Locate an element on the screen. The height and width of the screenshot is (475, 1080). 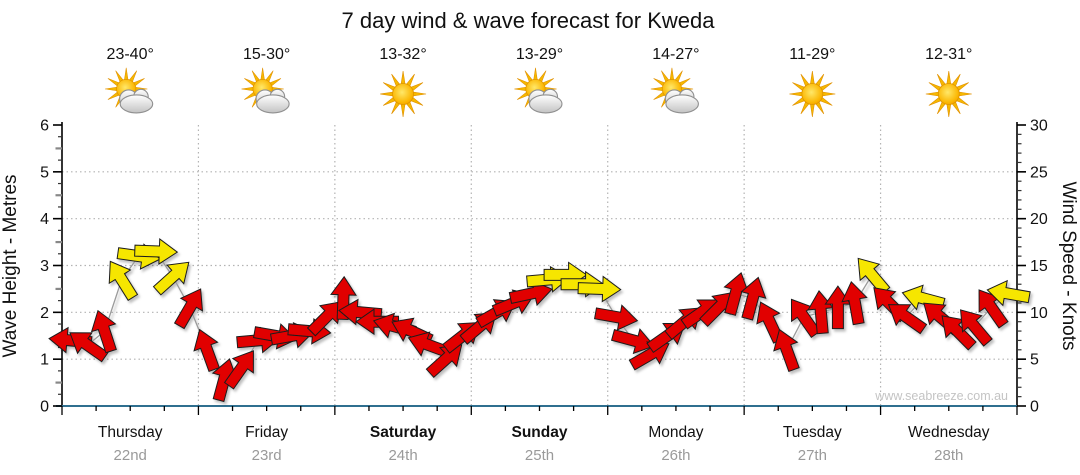
day-date-label: 23rd is located at coordinates (267, 455).